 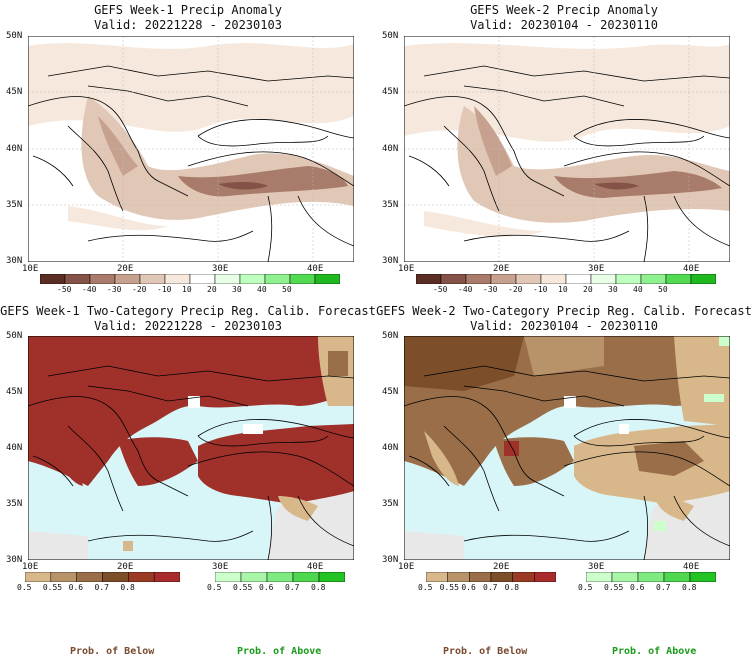 What do you see at coordinates (287, 289) in the screenshot?
I see `colorbar-tick-label: 50` at bounding box center [287, 289].